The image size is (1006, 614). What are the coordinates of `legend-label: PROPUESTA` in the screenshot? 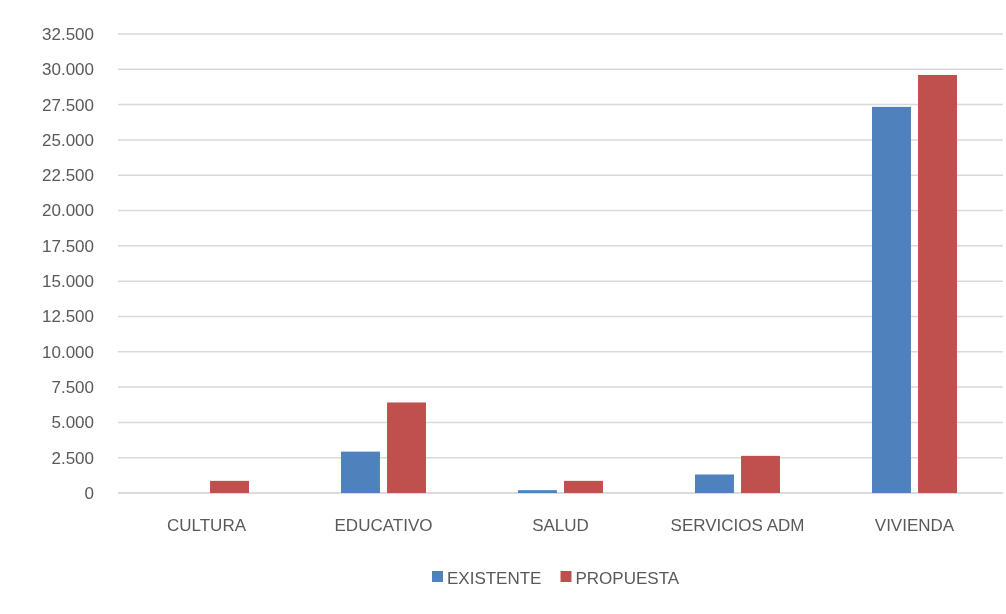 It's located at (627, 578).